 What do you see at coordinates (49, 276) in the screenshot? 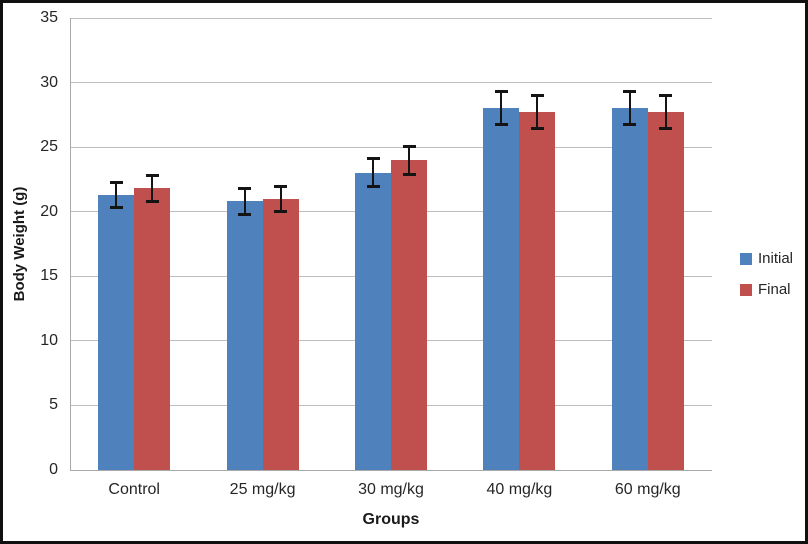
I see `y-tick-label: 15` at bounding box center [49, 276].